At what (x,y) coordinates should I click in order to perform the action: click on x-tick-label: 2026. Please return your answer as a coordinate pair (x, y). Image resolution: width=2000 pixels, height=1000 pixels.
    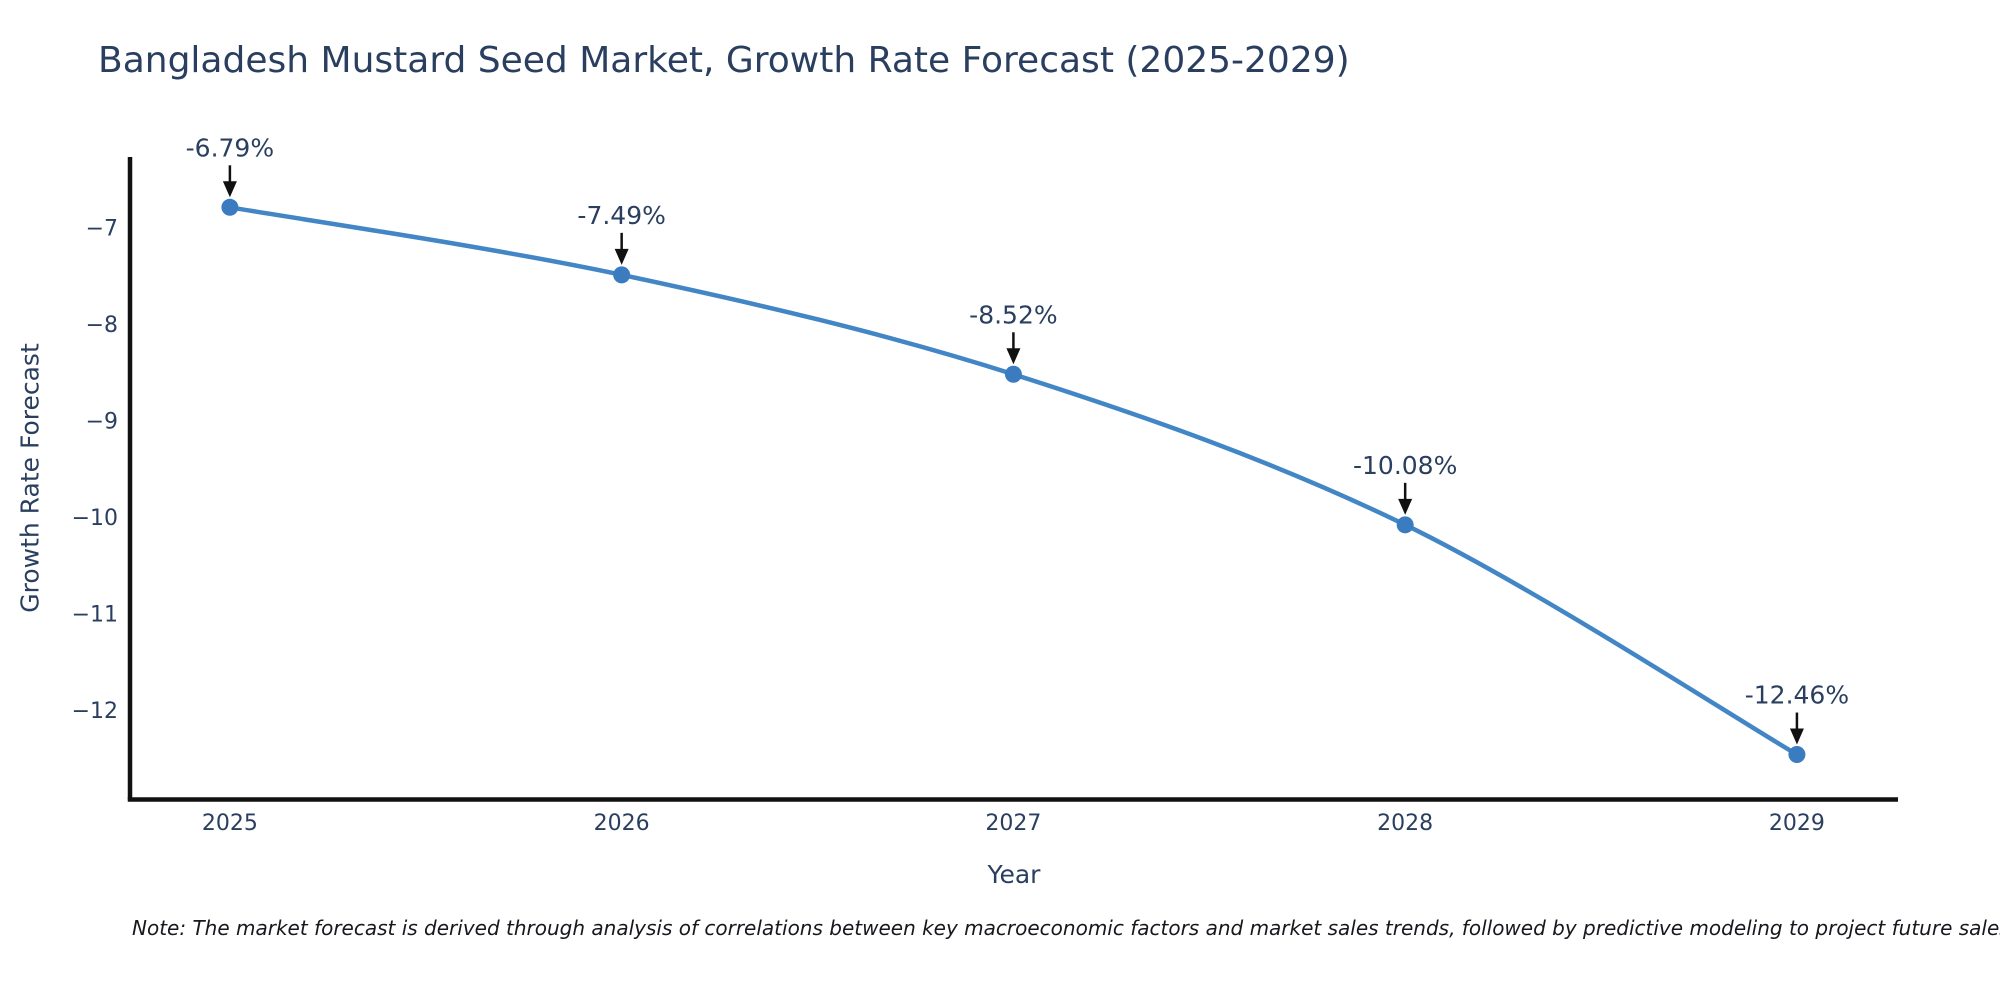
    Looking at the image, I should click on (622, 823).